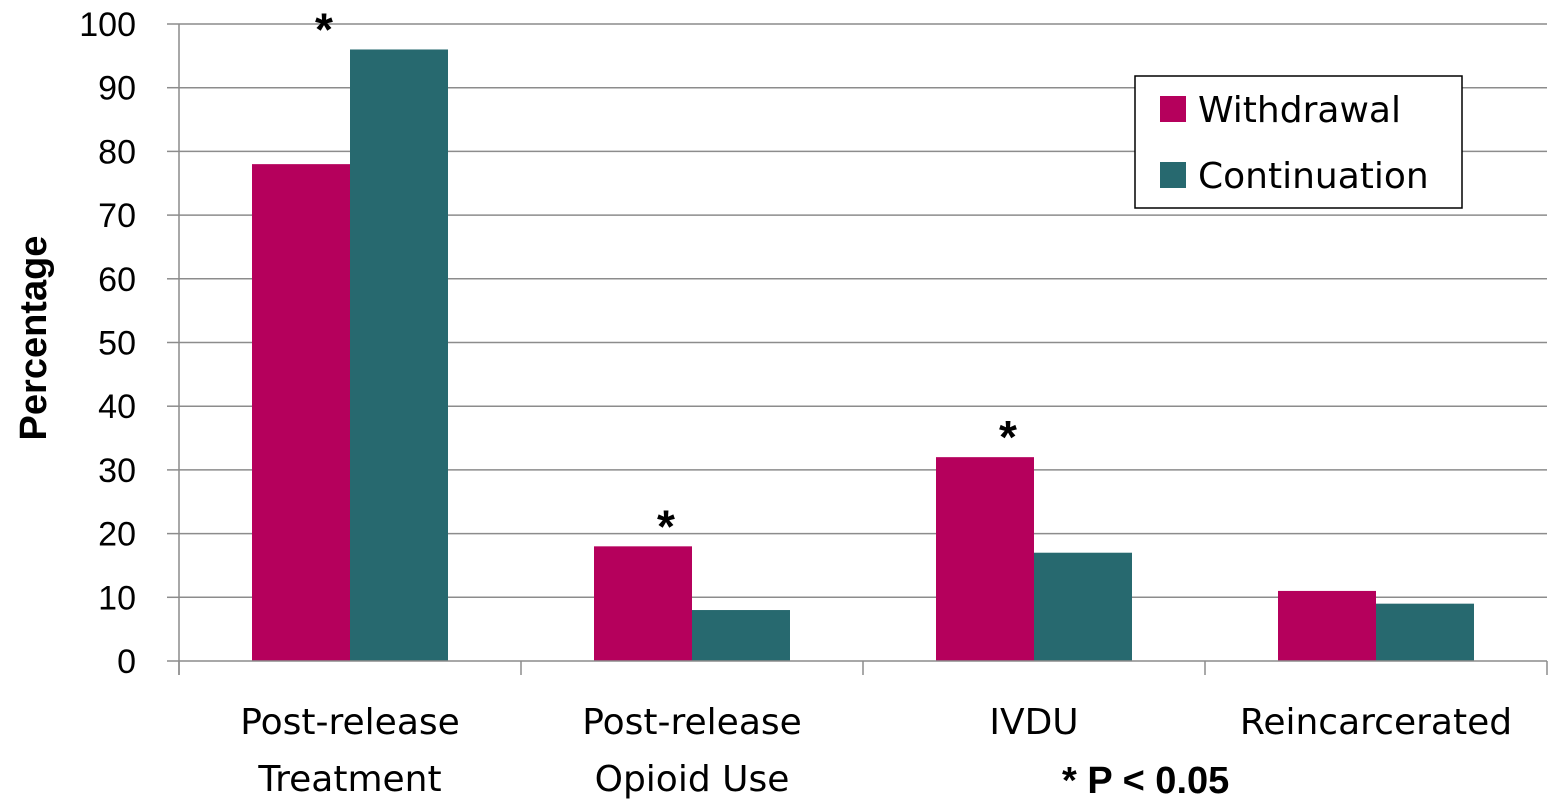 The image size is (1552, 800). Describe the element at coordinates (117, 535) in the screenshot. I see `y-tick-label: 20` at that location.